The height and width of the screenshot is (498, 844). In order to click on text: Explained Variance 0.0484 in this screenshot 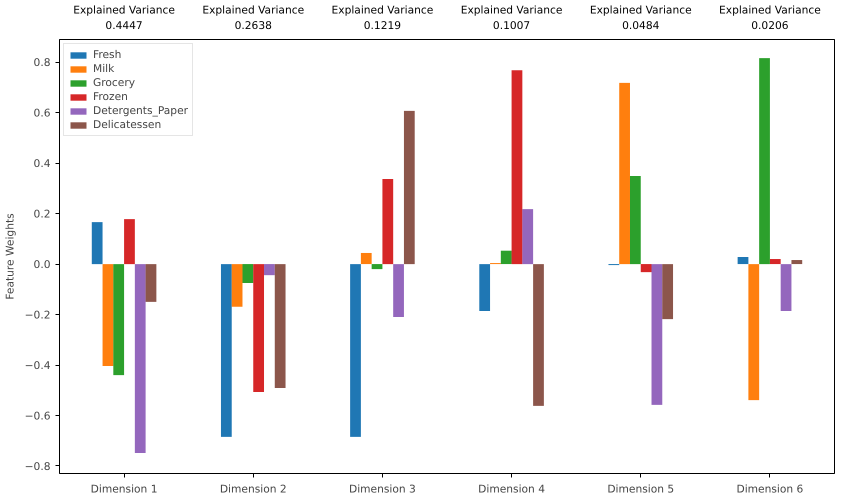, I will do `click(641, 17)`.